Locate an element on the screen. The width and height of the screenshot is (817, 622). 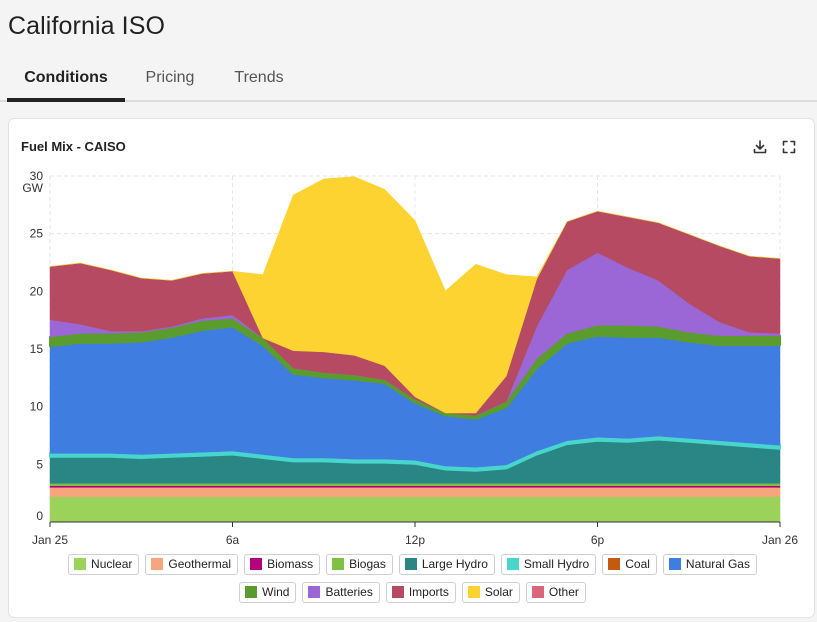
x-tick-label: 6a is located at coordinates (233, 540).